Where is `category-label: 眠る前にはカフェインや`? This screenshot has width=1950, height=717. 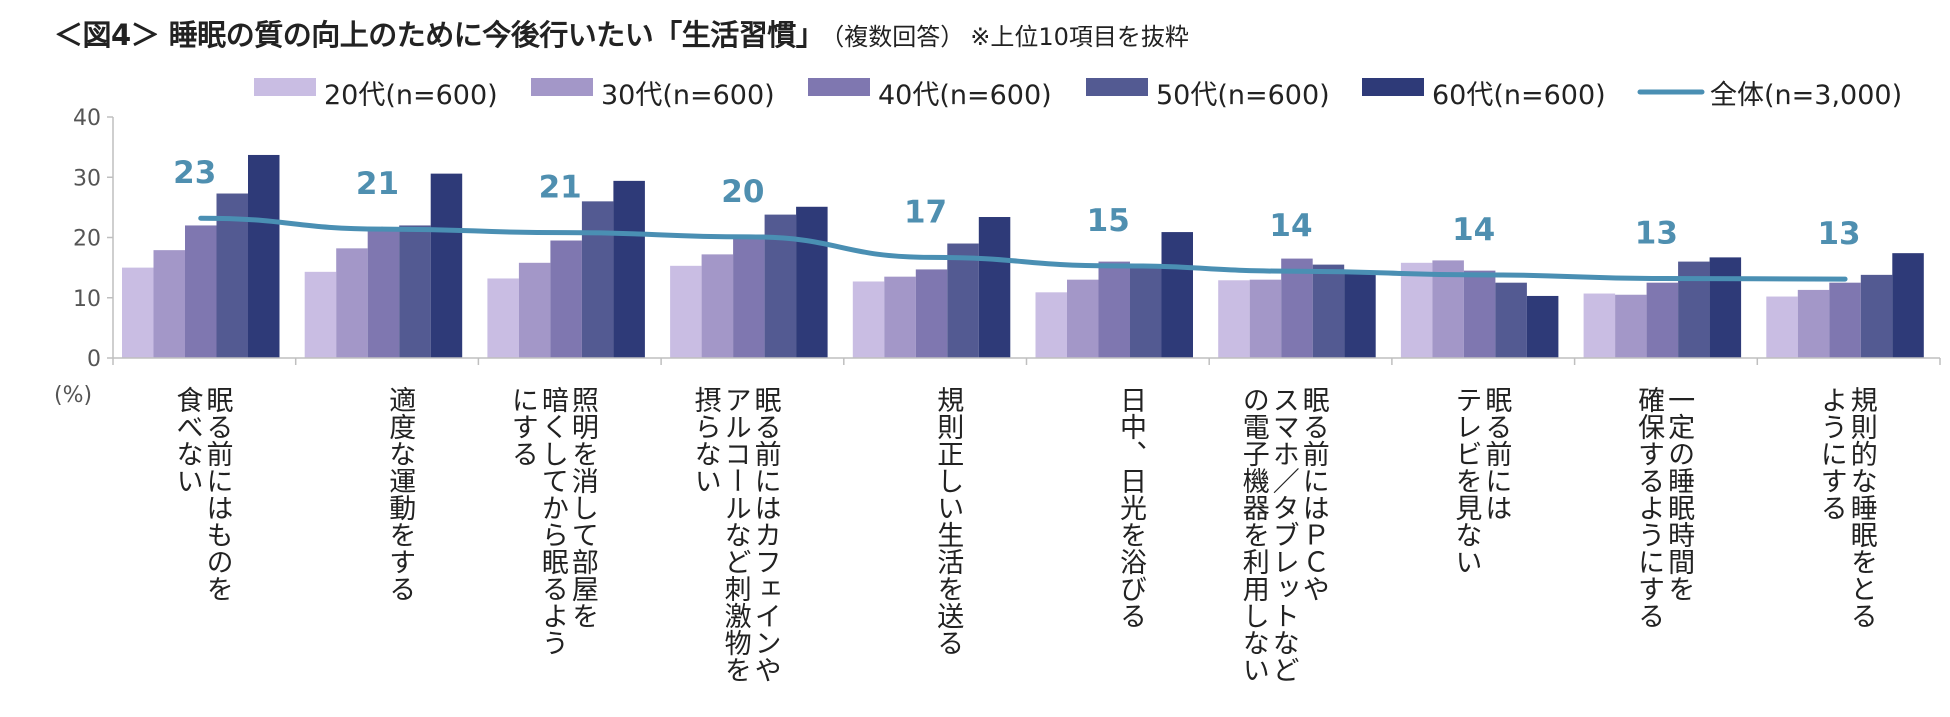
category-label: 眠る前にはカフェインや is located at coordinates (765, 534).